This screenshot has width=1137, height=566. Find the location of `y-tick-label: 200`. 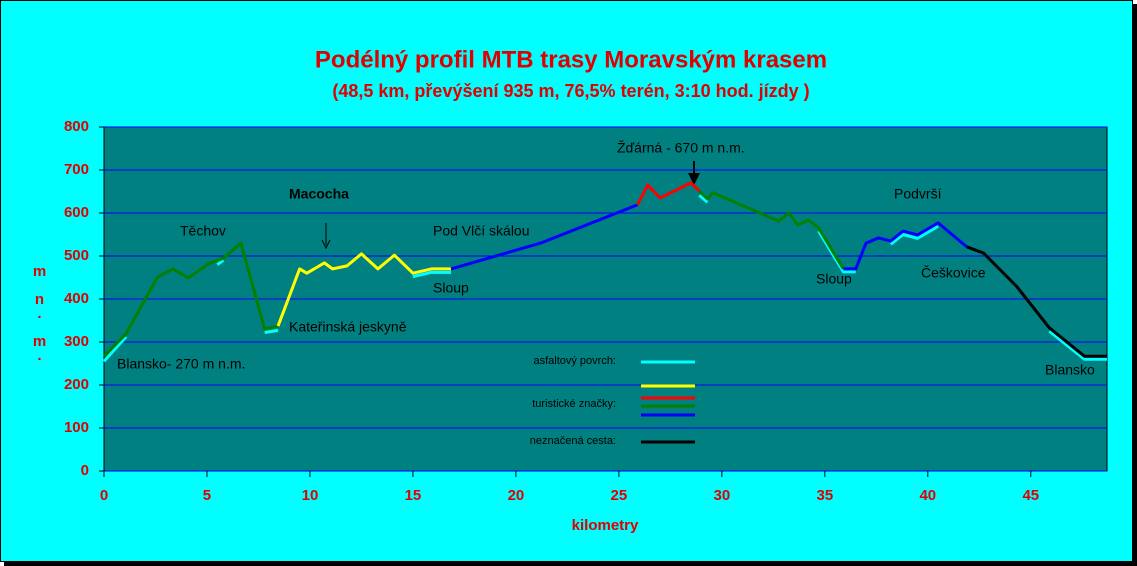

y-tick-label: 200 is located at coordinates (76, 384).